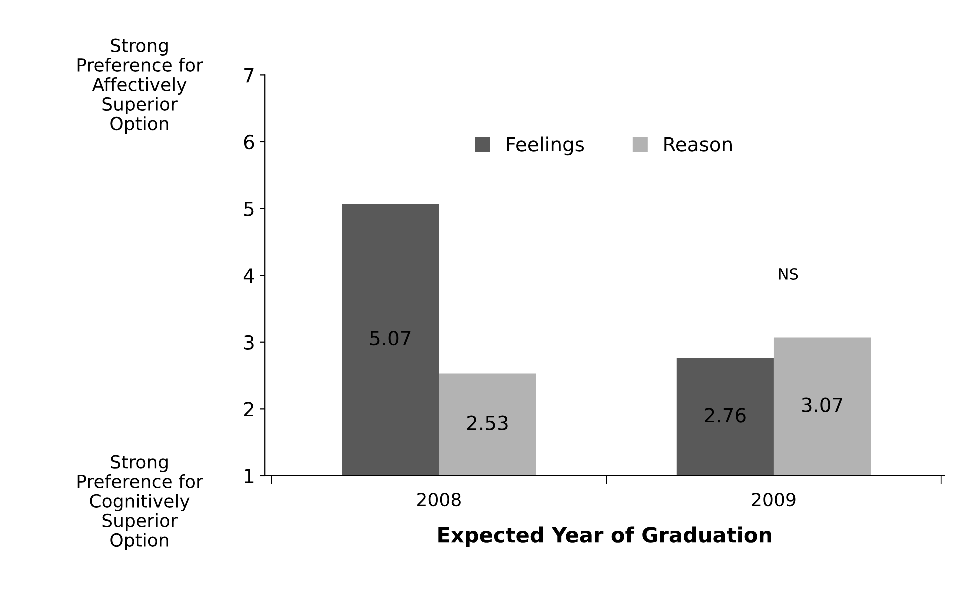  Describe the element at coordinates (545, 146) in the screenshot. I see `legend-label: Feelings` at that location.